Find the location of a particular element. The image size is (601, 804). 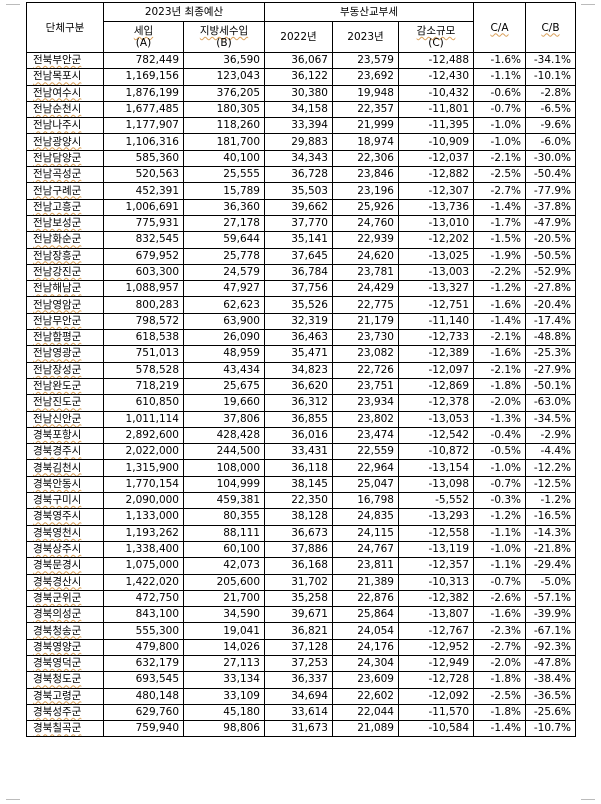

cell-decrease: -13,025 is located at coordinates (436, 256).